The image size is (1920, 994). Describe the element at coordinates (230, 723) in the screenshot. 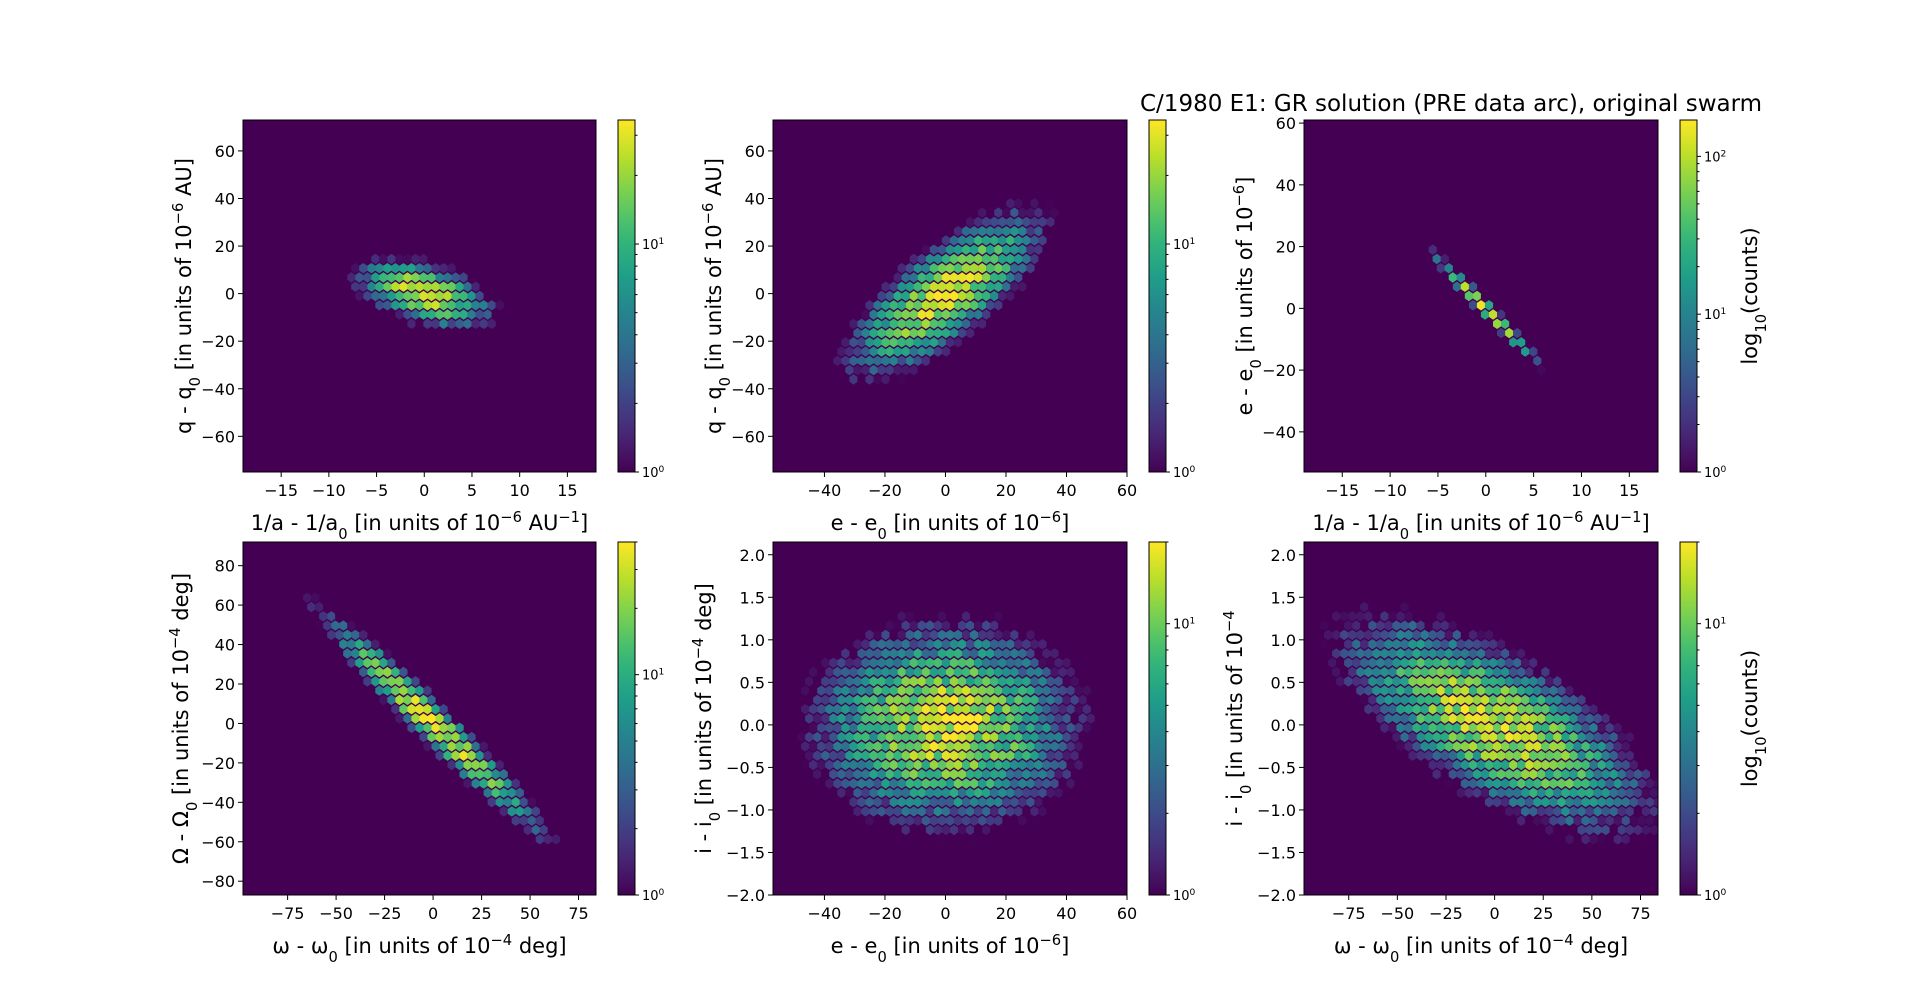

I see `y-tick-label: 0` at that location.